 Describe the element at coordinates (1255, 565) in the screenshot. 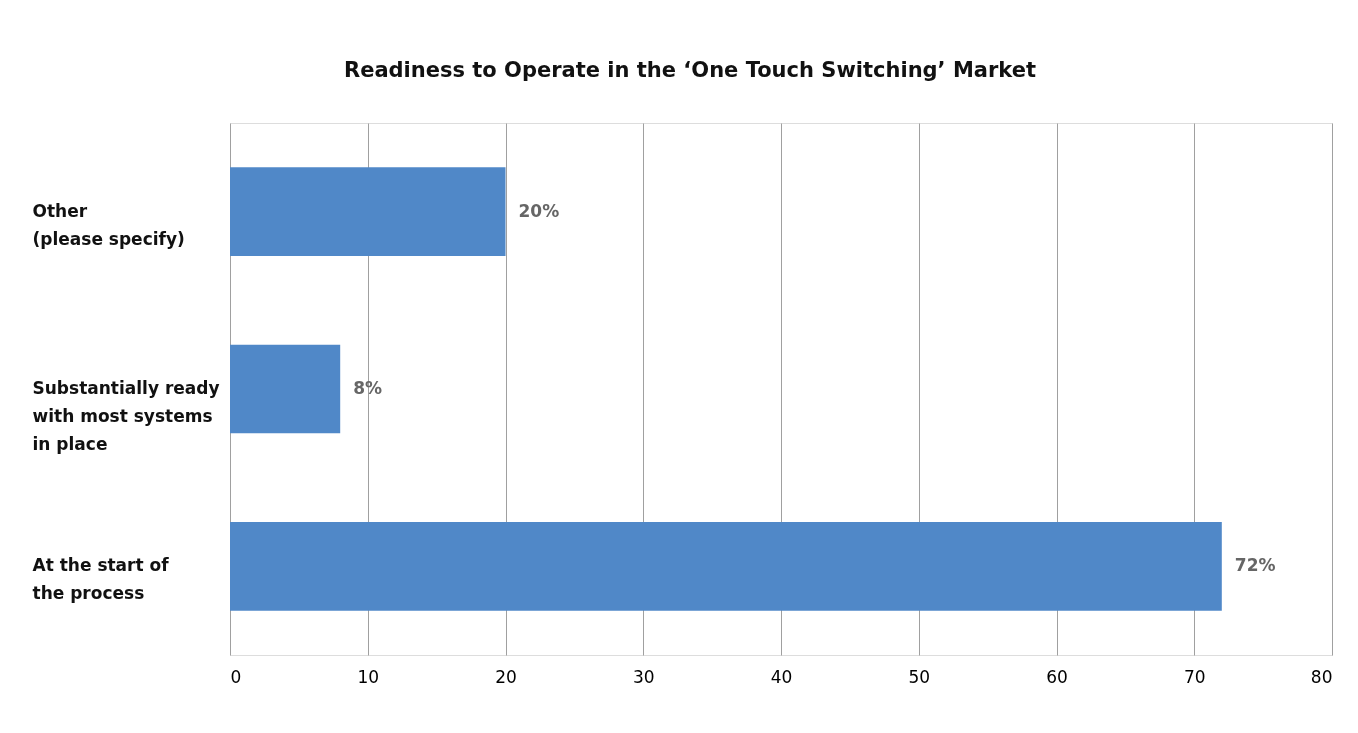

I see `data-label: 72%` at that location.